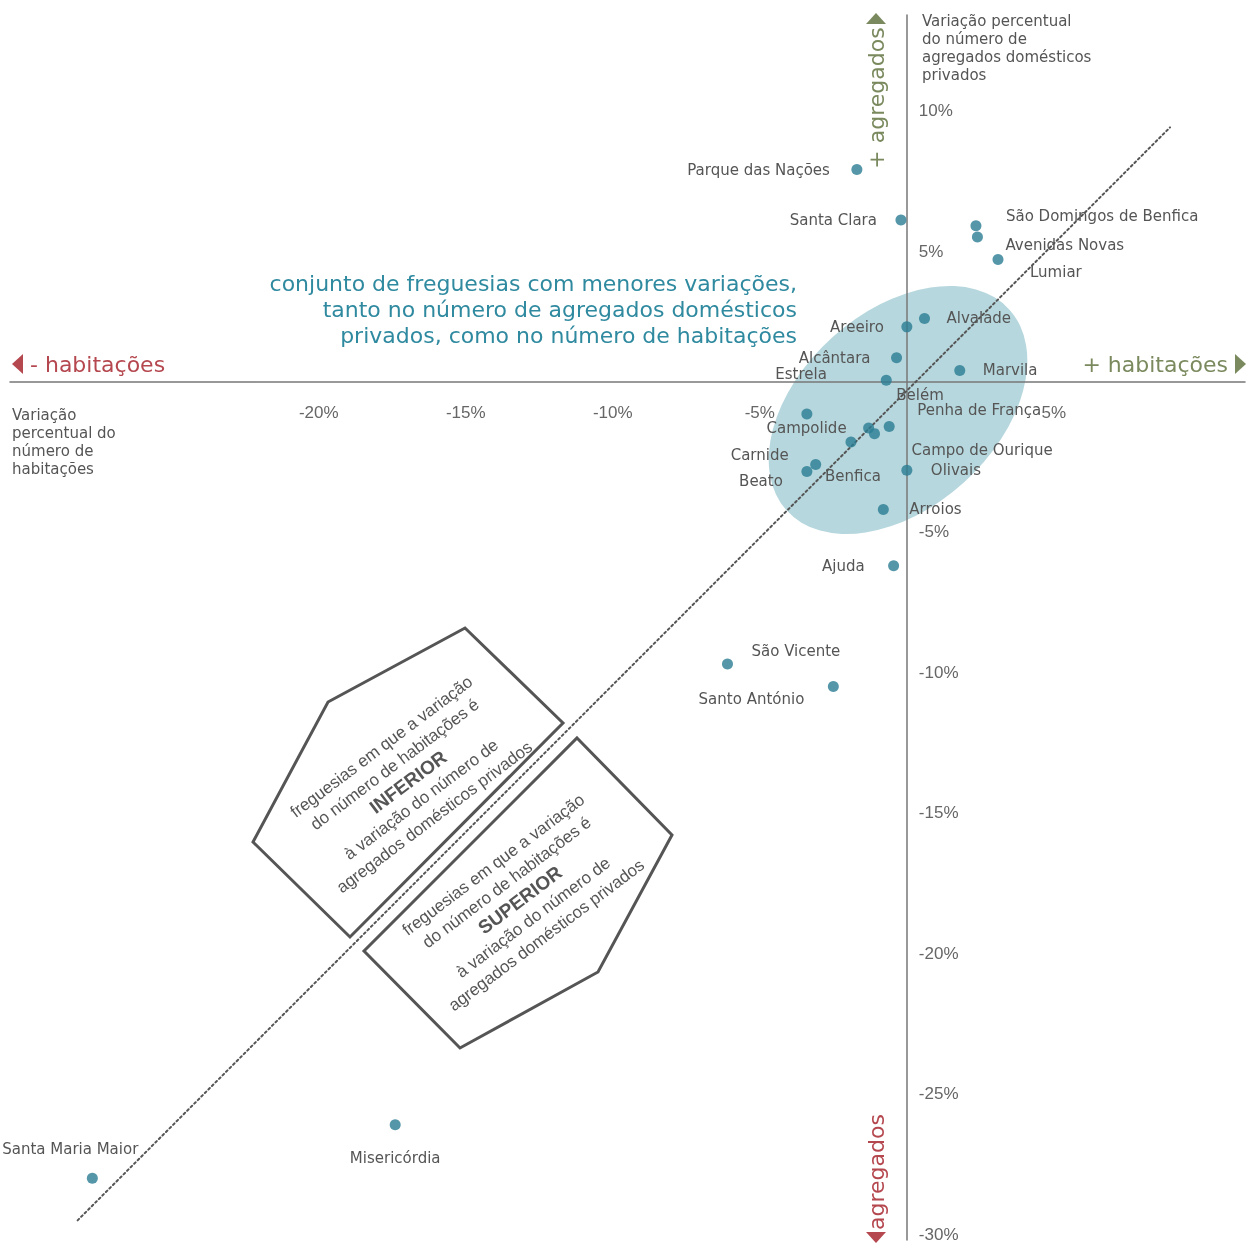  What do you see at coordinates (834, 357) in the screenshot?
I see `annotation: Alcântara` at bounding box center [834, 357].